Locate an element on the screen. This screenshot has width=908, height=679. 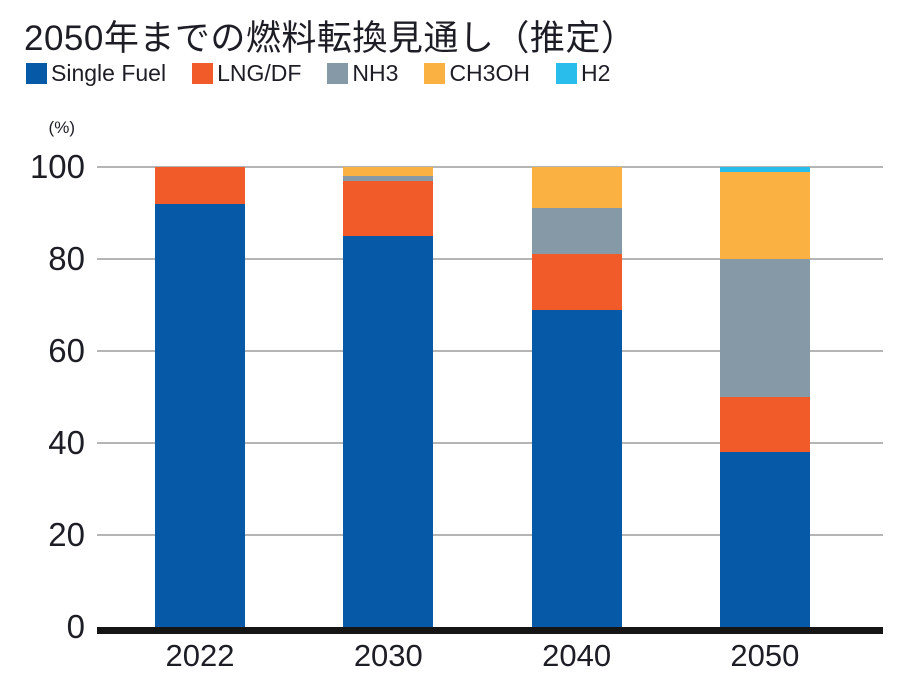
y-tick-label: 60 is located at coordinates (66, 350).